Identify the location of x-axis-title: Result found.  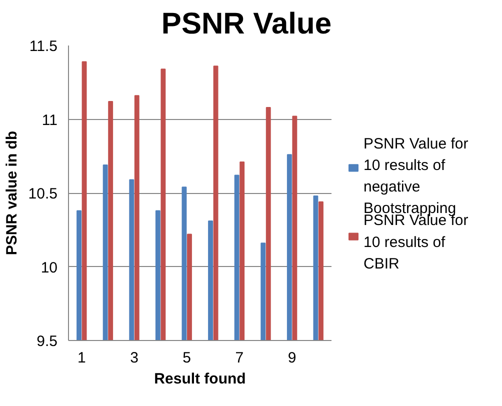
(200, 379).